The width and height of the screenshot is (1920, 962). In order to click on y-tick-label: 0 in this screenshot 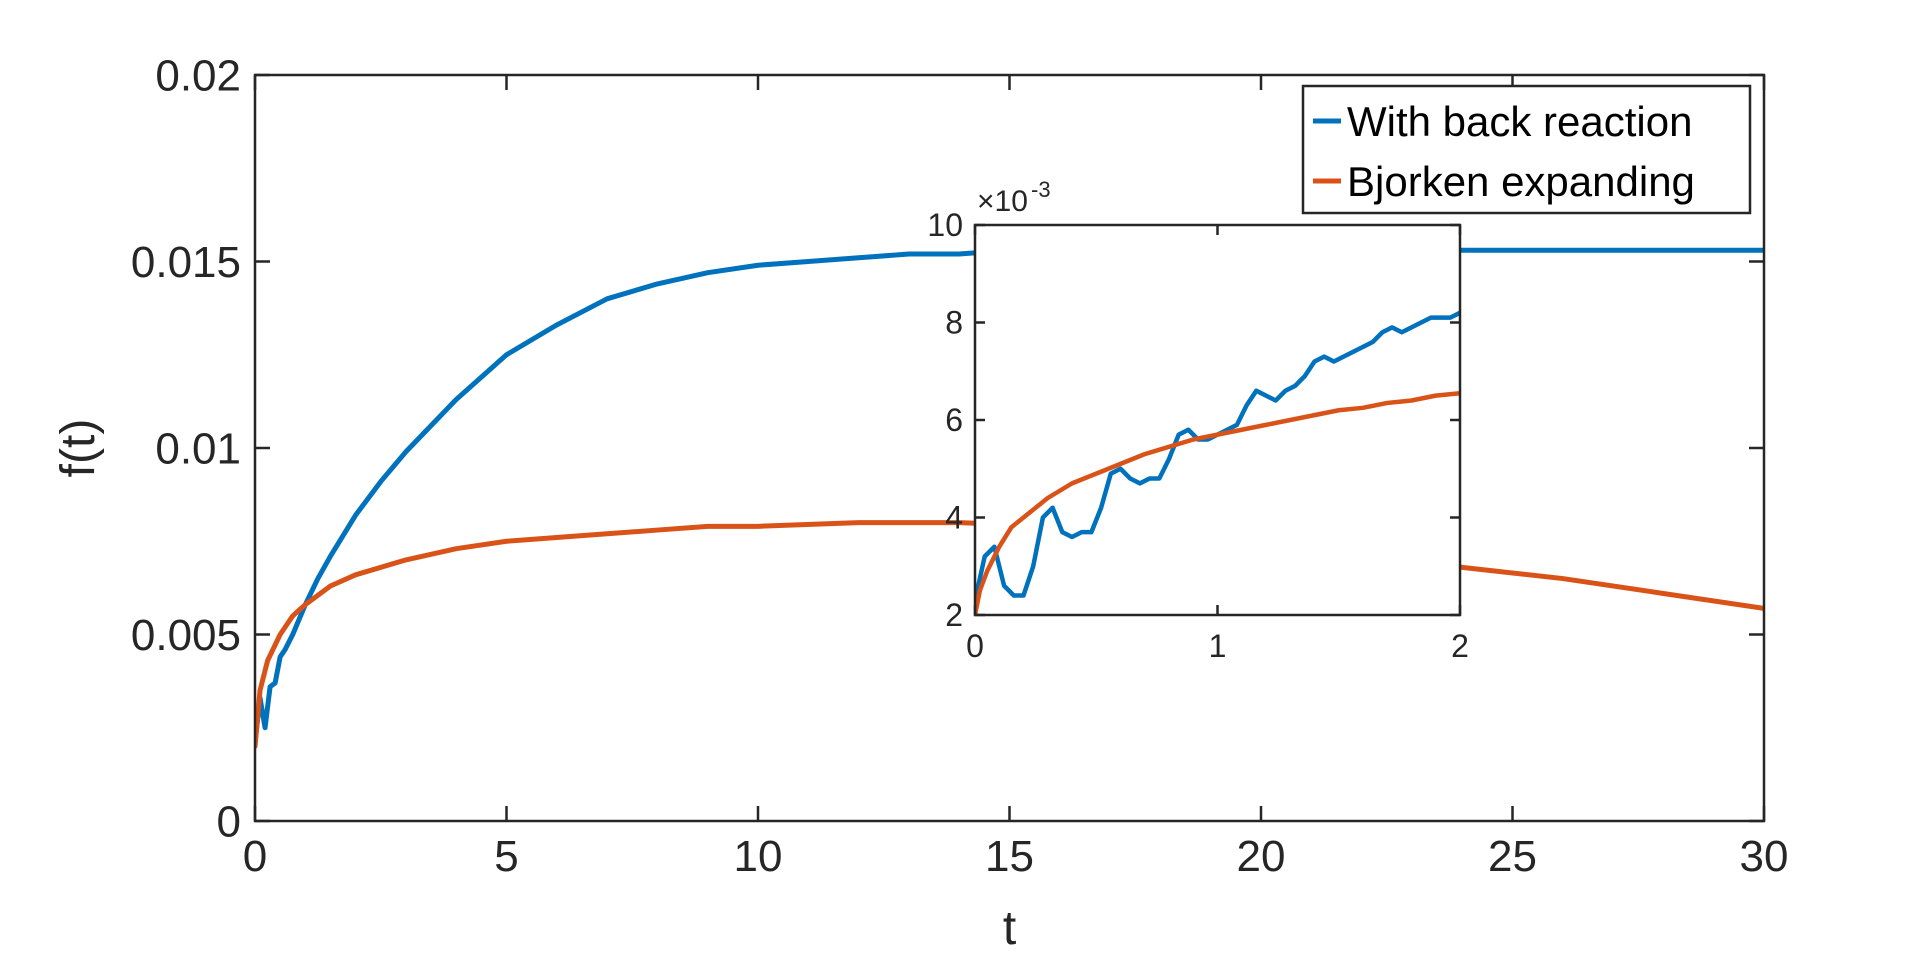, I will do `click(229, 821)`.